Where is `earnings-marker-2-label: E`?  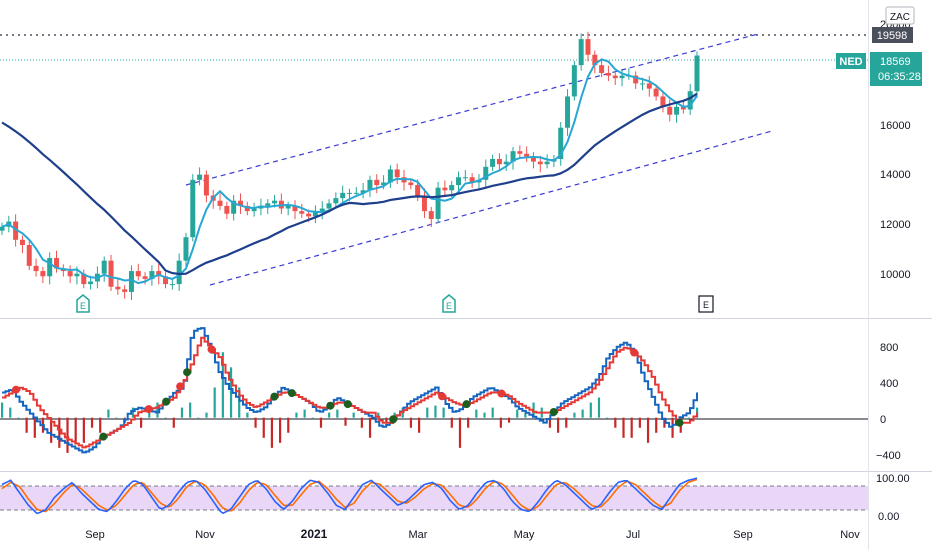 earnings-marker-2-label: E is located at coordinates (449, 306).